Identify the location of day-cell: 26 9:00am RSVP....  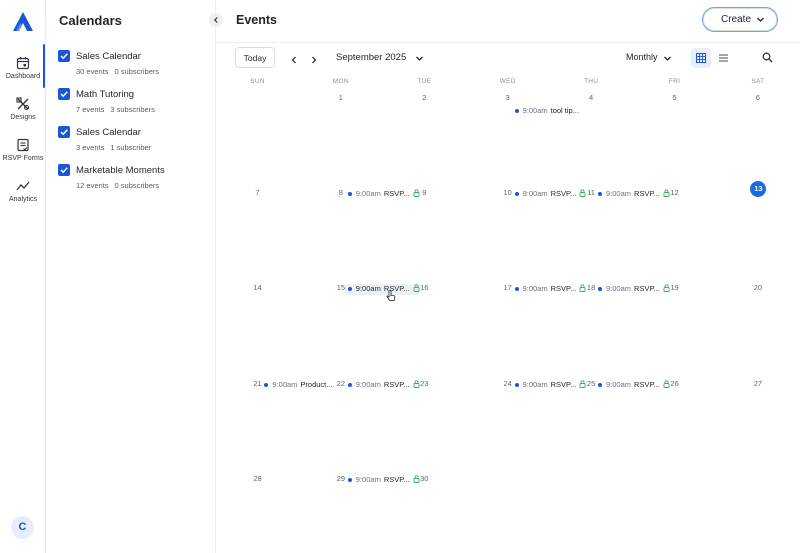
(657, 413).